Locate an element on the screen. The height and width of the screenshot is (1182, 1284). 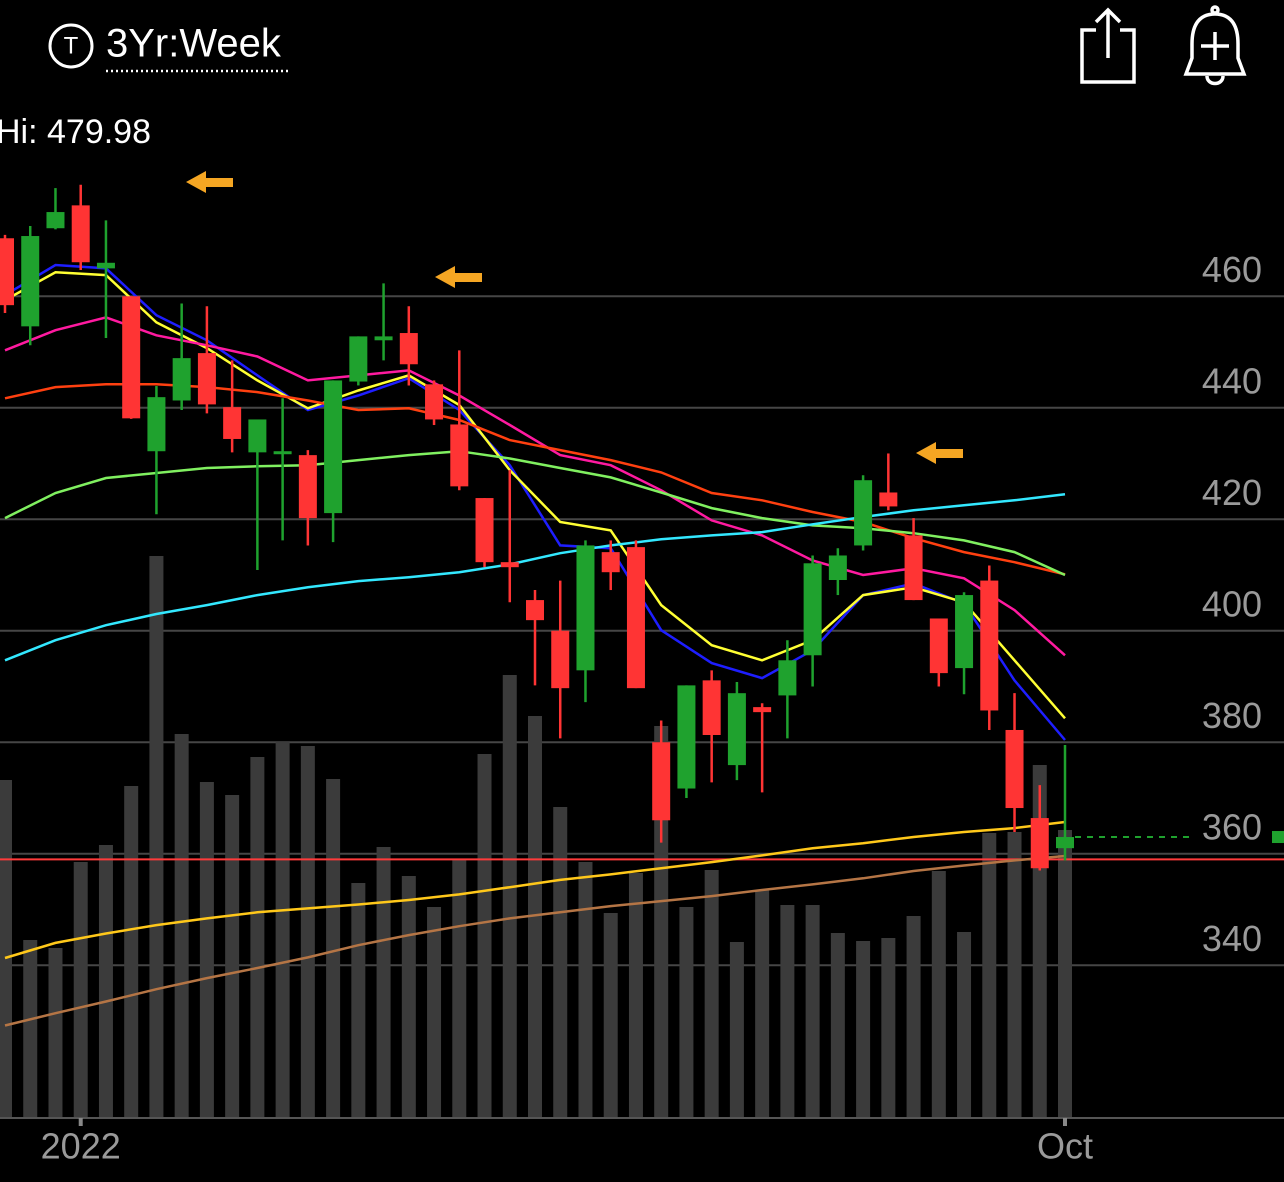
y-tick-label: 360 is located at coordinates (1232, 826).